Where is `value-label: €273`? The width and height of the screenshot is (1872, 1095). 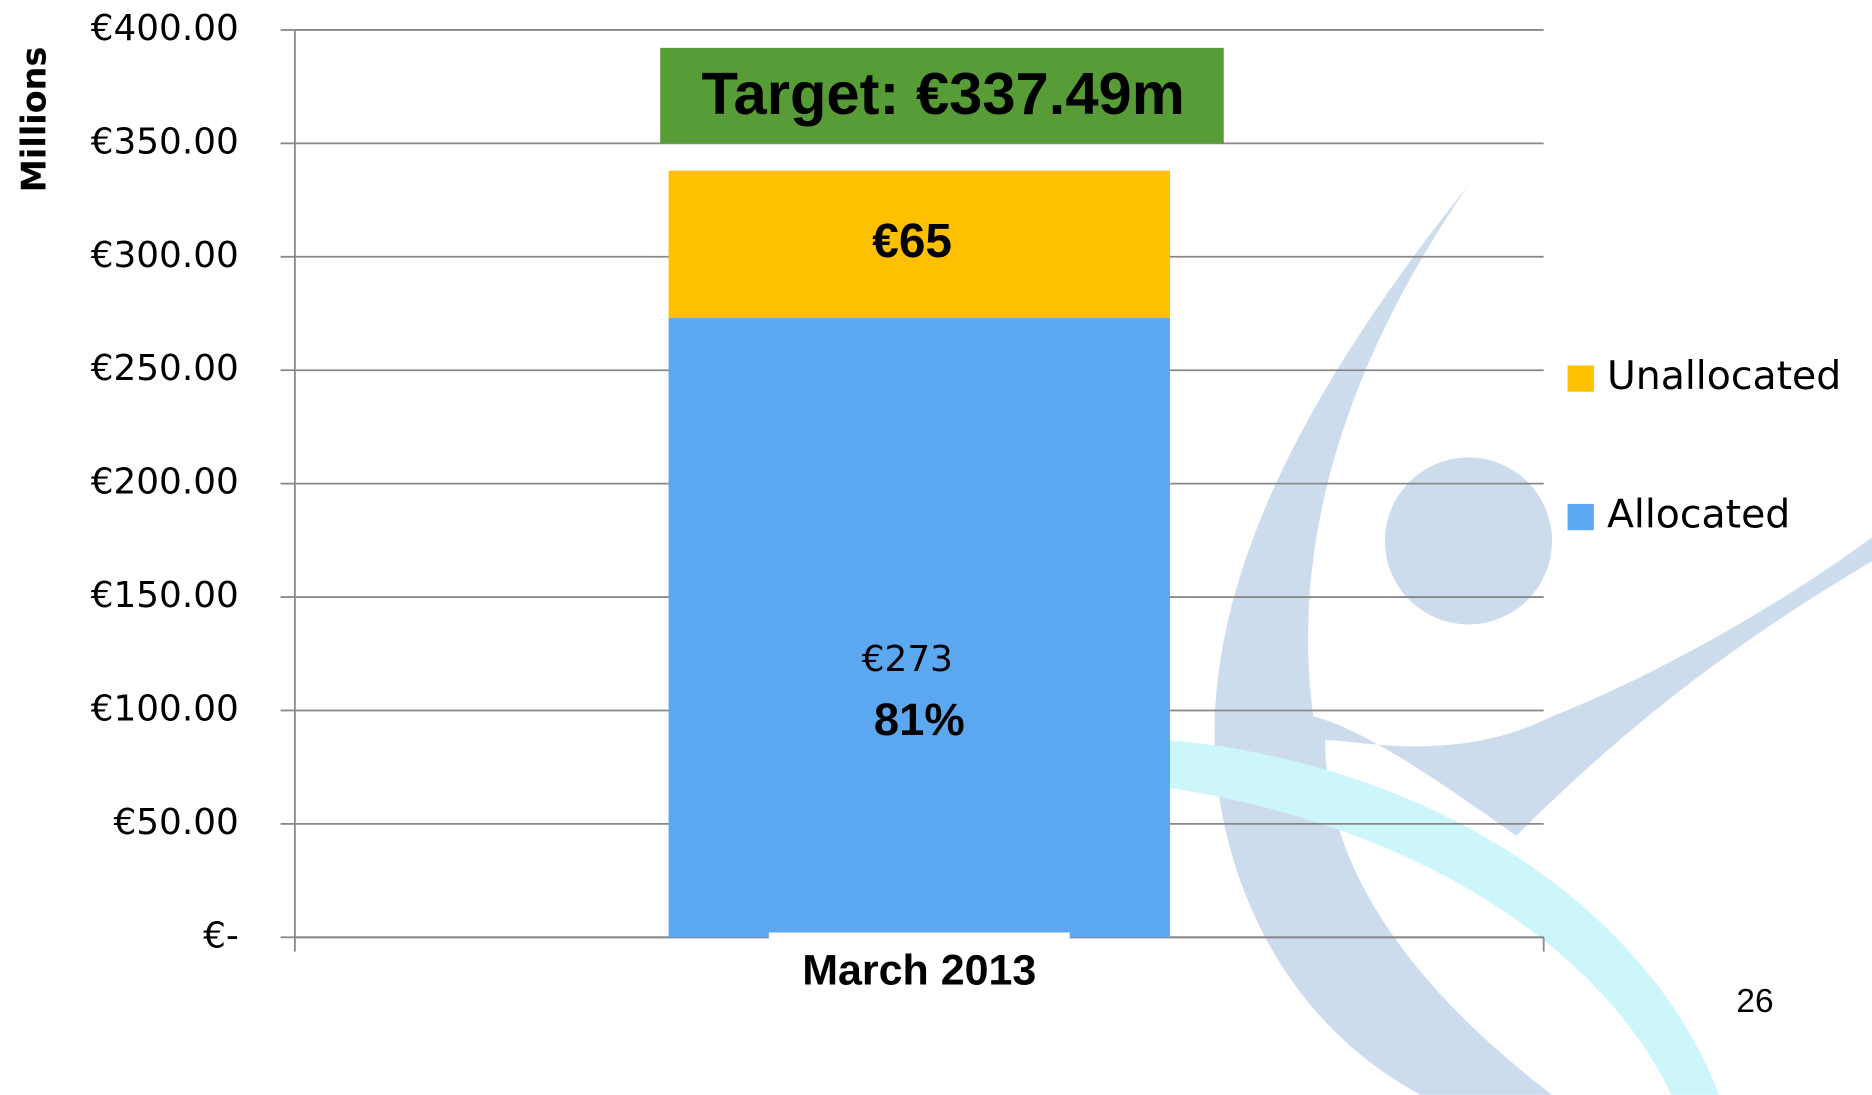
value-label: €273 is located at coordinates (907, 659).